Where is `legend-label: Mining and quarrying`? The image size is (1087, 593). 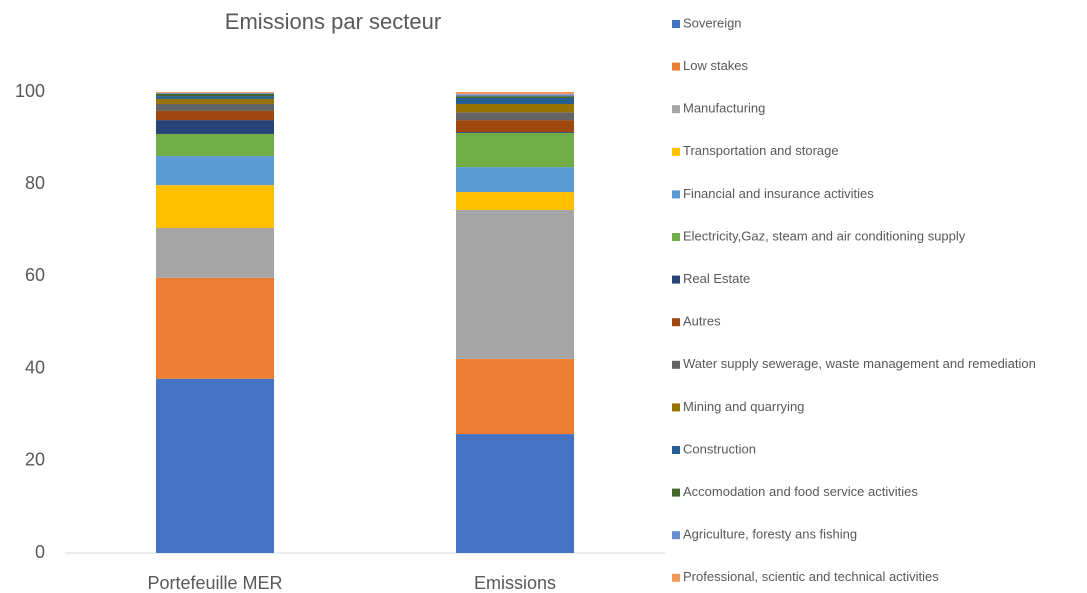
legend-label: Mining and quarrying is located at coordinates (743, 406).